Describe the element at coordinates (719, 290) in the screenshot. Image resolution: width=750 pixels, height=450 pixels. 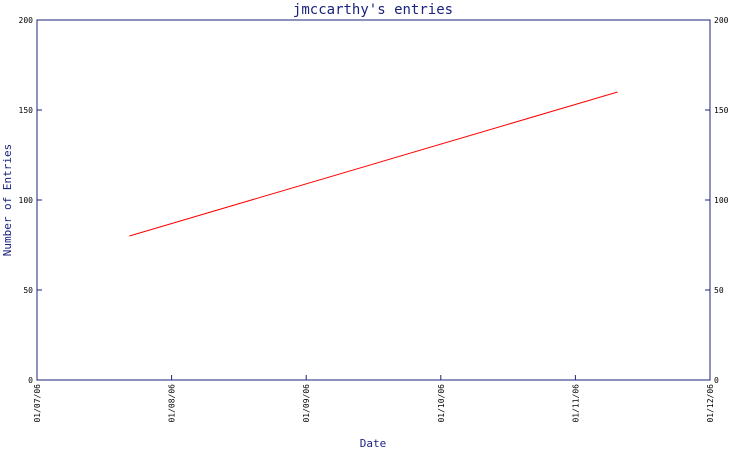
I see `y-tick-label-right: 50` at that location.